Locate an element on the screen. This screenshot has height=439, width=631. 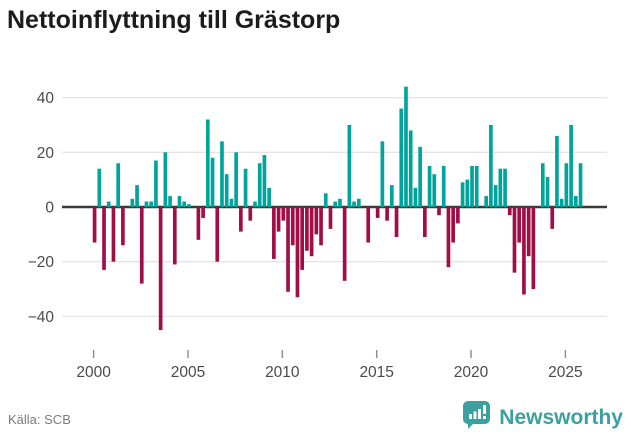
newsworthy-logo-icon is located at coordinates (476, 417).